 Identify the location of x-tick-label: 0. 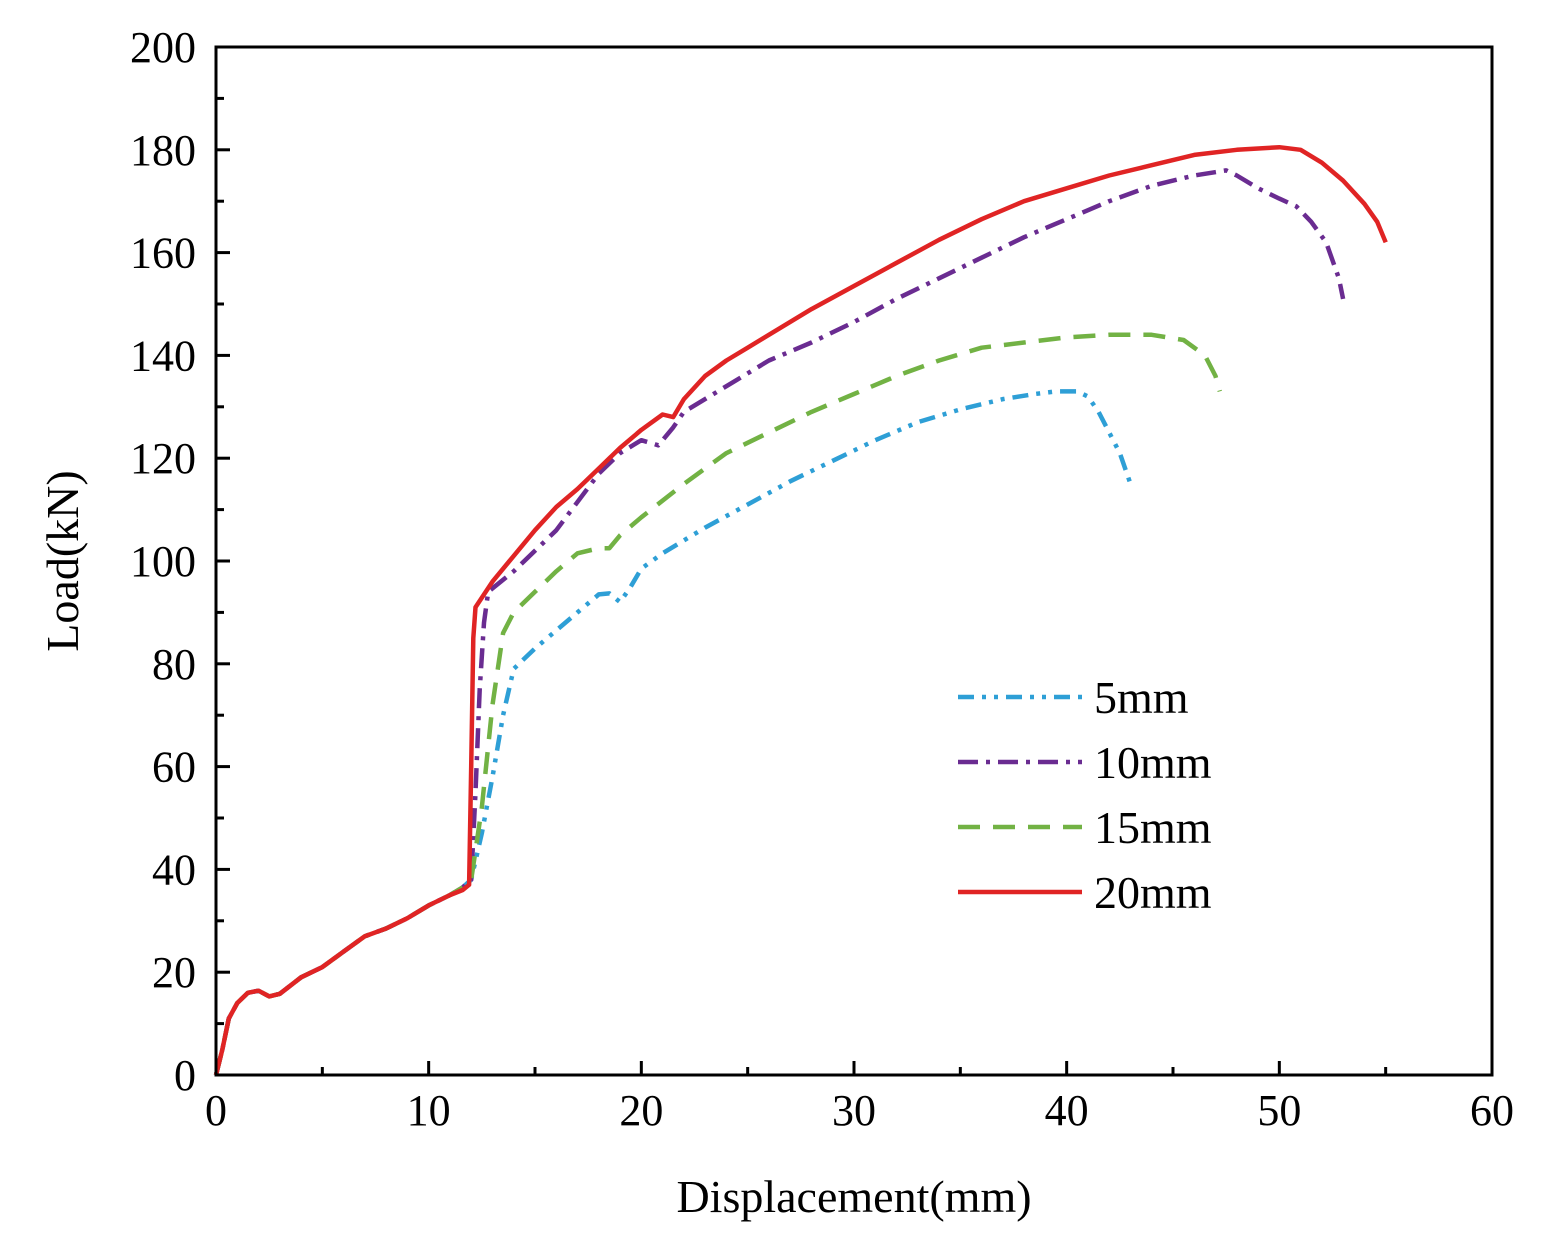
(216, 1110).